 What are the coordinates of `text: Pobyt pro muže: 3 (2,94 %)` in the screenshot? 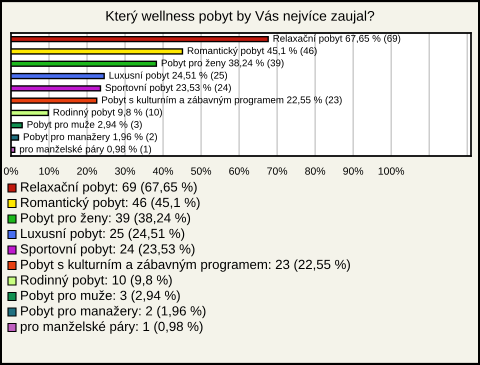 It's located at (100, 296).